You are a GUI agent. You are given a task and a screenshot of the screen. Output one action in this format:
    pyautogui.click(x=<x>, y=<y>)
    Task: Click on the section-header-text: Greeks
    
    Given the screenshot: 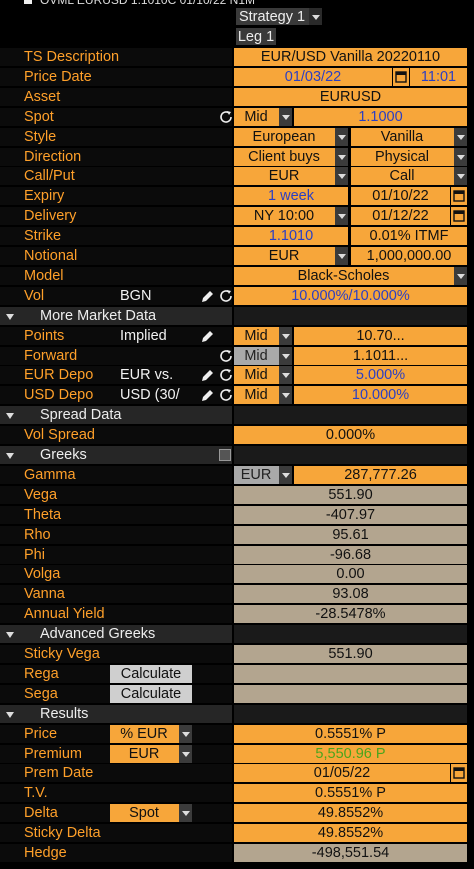 What is the action you would take?
    pyautogui.click(x=63, y=455)
    